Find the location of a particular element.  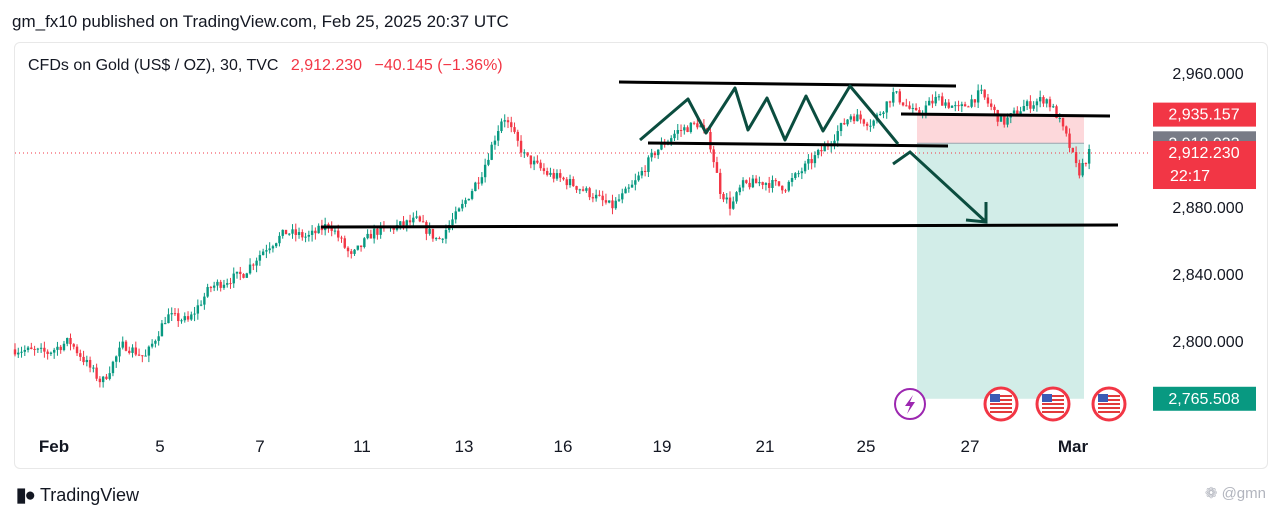

events-layer is located at coordinates (1010, 404).